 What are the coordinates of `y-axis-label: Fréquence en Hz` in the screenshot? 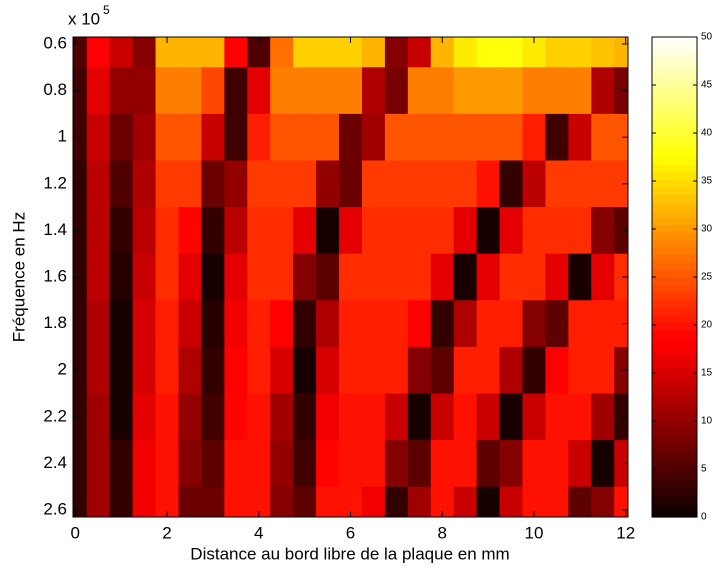 It's located at (18, 277).